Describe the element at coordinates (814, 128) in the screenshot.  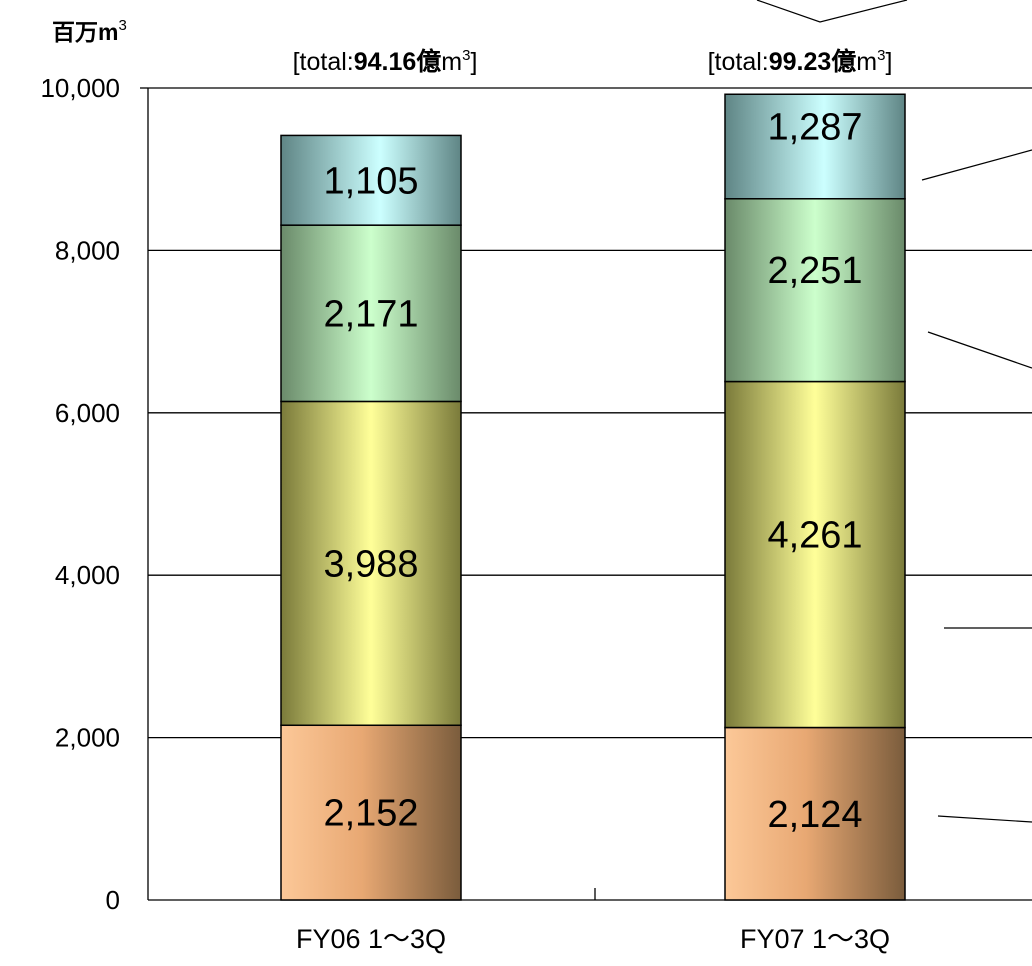
I see `bar-value-label: 1,287` at that location.